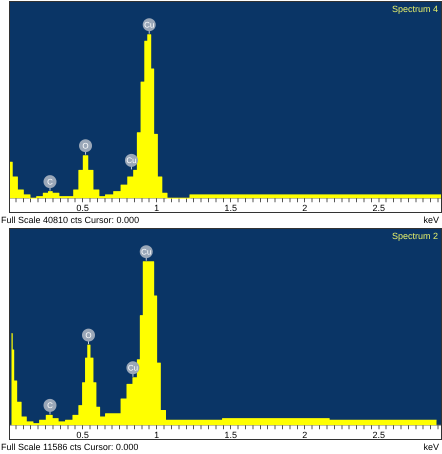 The width and height of the screenshot is (442, 454). Describe the element at coordinates (70, 219) in the screenshot. I see `text: Full Scale 40810 cts Cursor: 0.000` at that location.